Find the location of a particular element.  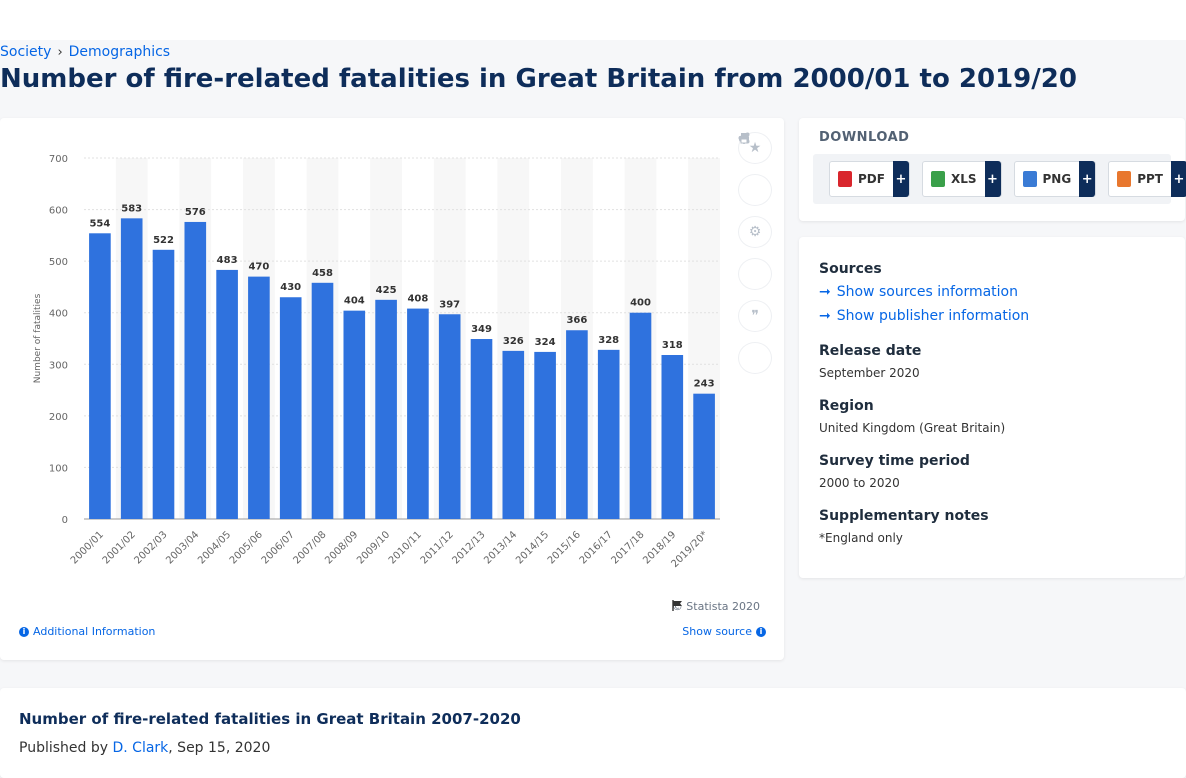

y-tick-label: 700 is located at coordinates (58, 159).